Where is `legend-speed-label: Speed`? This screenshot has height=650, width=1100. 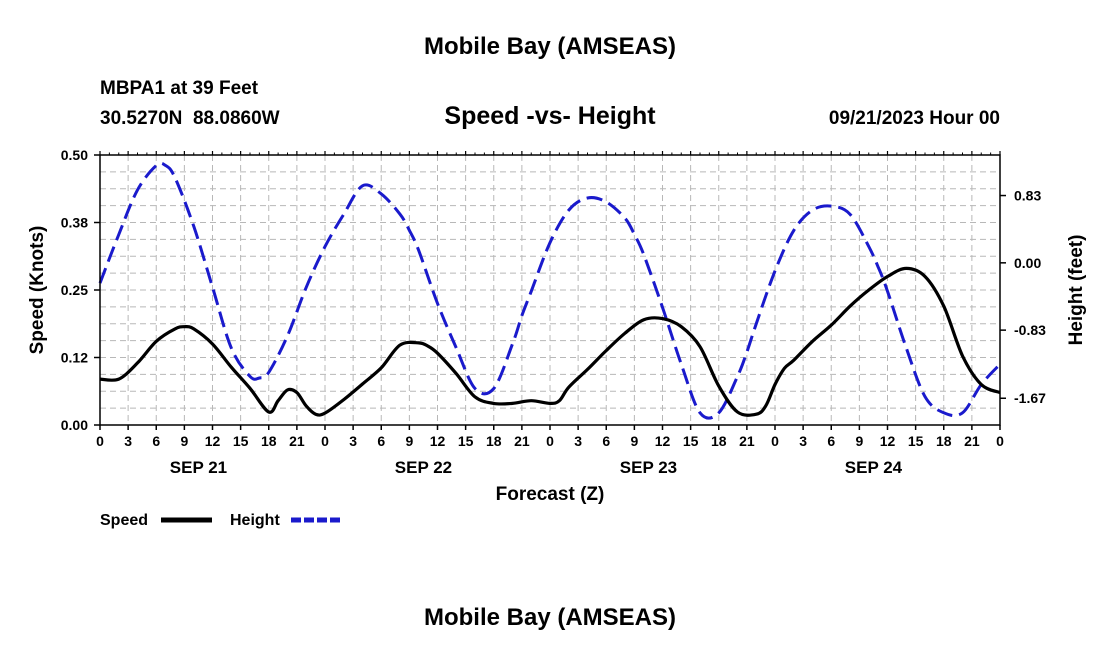
legend-speed-label: Speed is located at coordinates (124, 520).